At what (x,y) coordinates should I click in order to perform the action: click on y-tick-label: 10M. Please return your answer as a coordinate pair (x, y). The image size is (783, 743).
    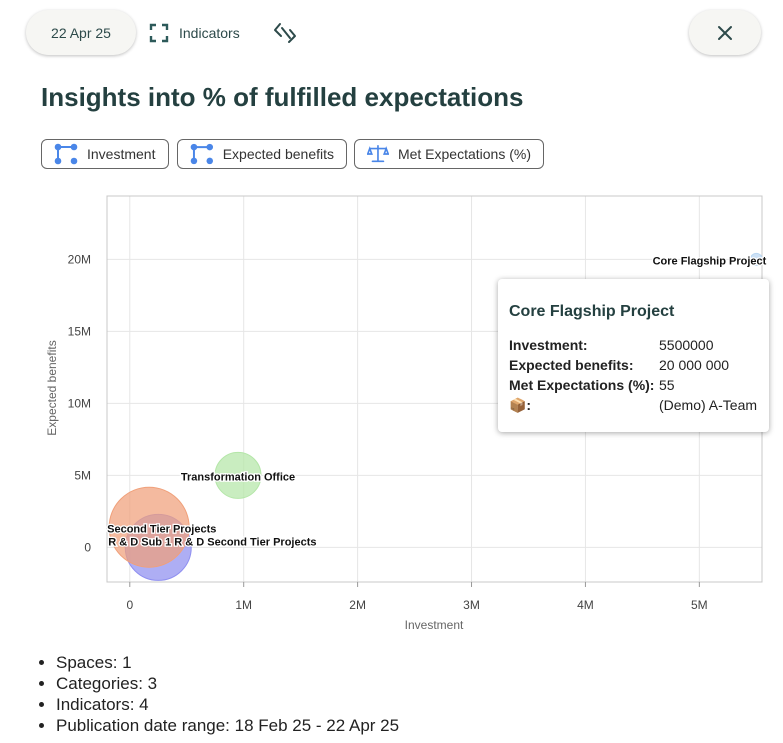
    Looking at the image, I should click on (79, 403).